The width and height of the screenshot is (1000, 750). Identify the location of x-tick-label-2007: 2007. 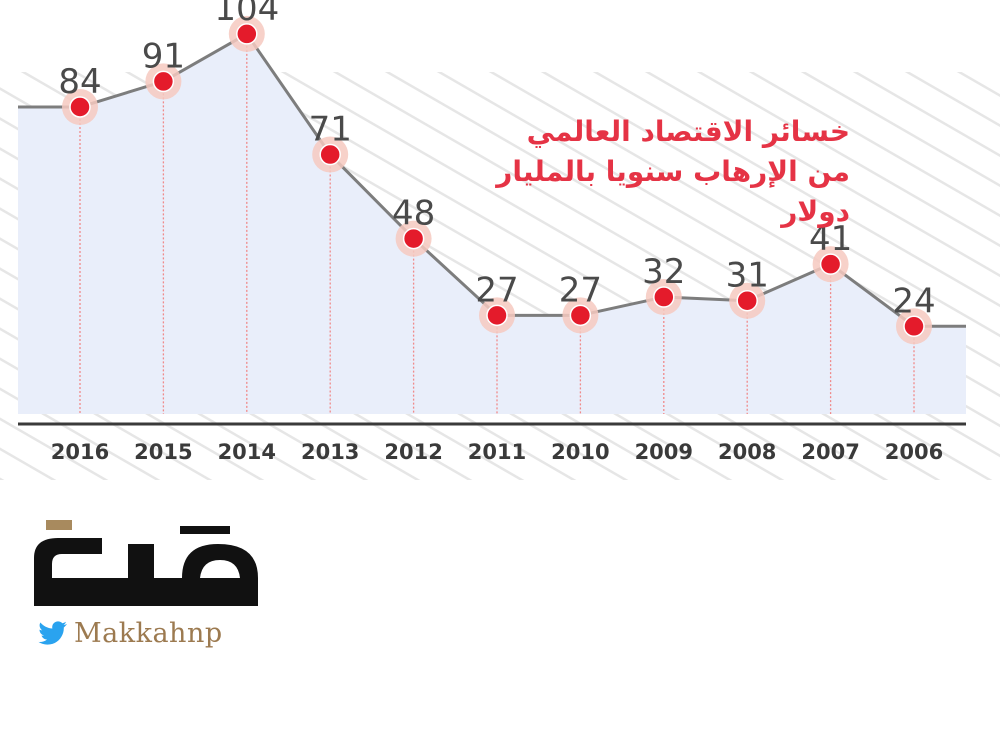
(830, 452).